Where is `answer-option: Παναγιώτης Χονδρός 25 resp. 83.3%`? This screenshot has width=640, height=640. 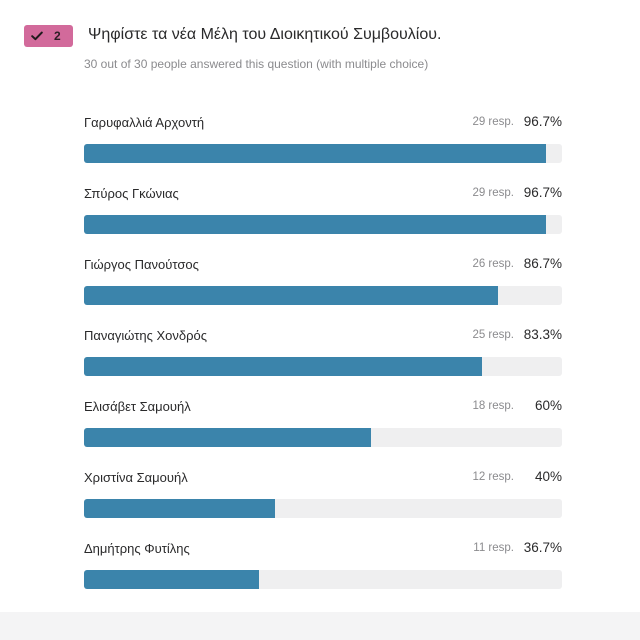
answer-option: Παναγιώτης Χονδρός 25 resp. 83.3% is located at coordinates (323, 351).